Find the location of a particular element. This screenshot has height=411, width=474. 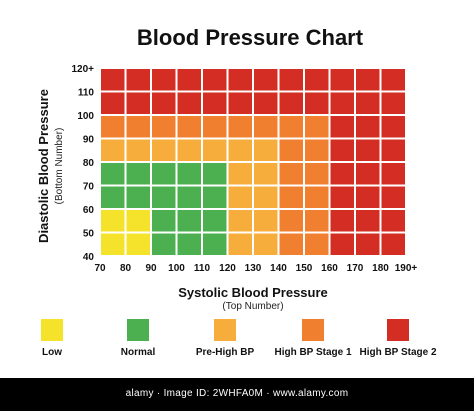

footer-bar is located at coordinates (237, 394).